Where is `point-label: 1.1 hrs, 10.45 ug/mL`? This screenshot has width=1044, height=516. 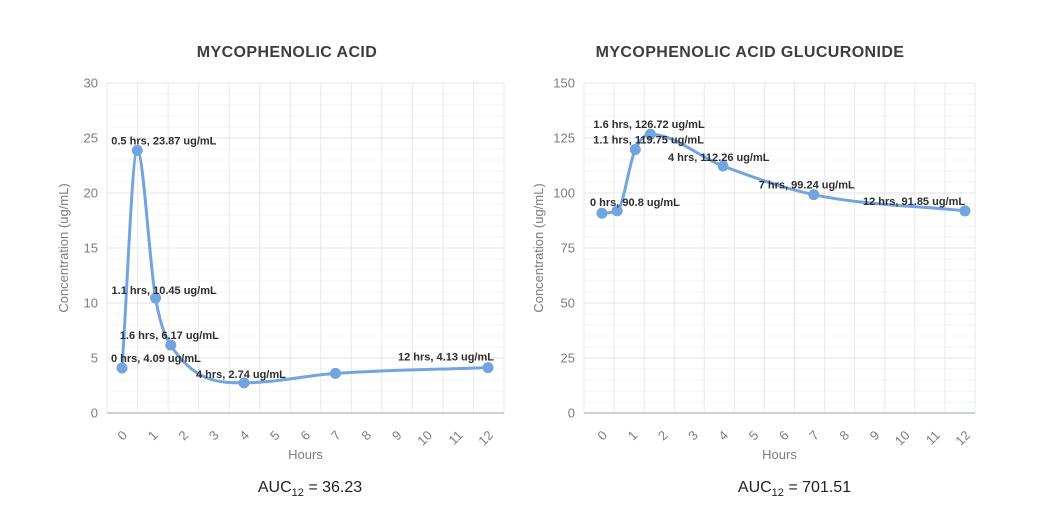 point-label: 1.1 hrs, 10.45 ug/mL is located at coordinates (164, 291).